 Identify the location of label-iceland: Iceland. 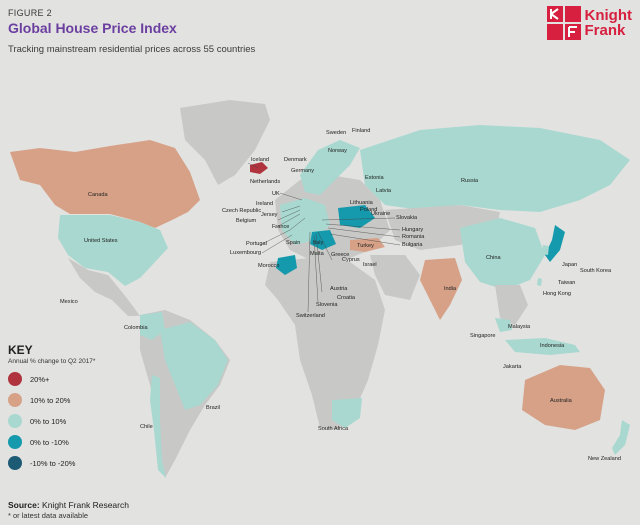
(260, 160).